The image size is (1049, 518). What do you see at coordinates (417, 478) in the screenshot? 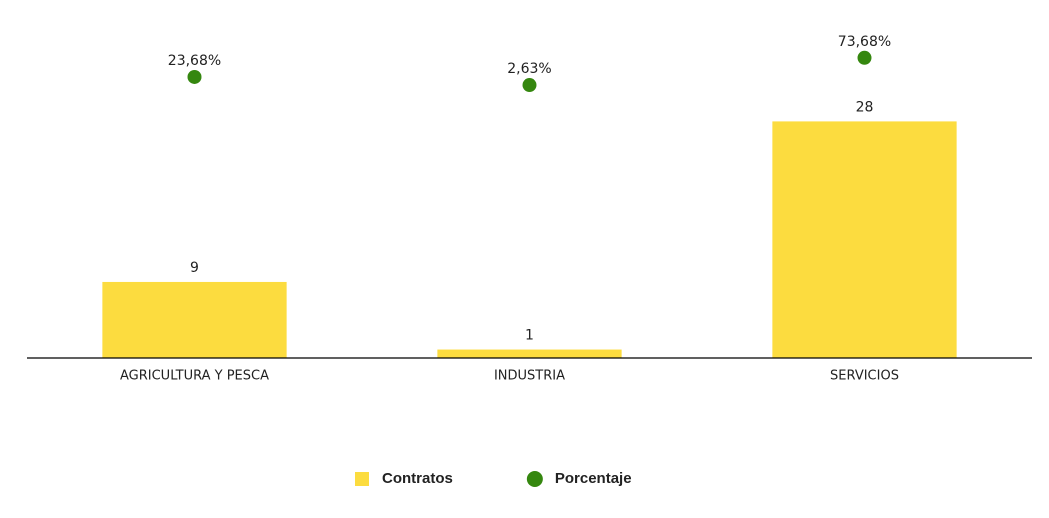
I see `legend-label: Contratos` at bounding box center [417, 478].